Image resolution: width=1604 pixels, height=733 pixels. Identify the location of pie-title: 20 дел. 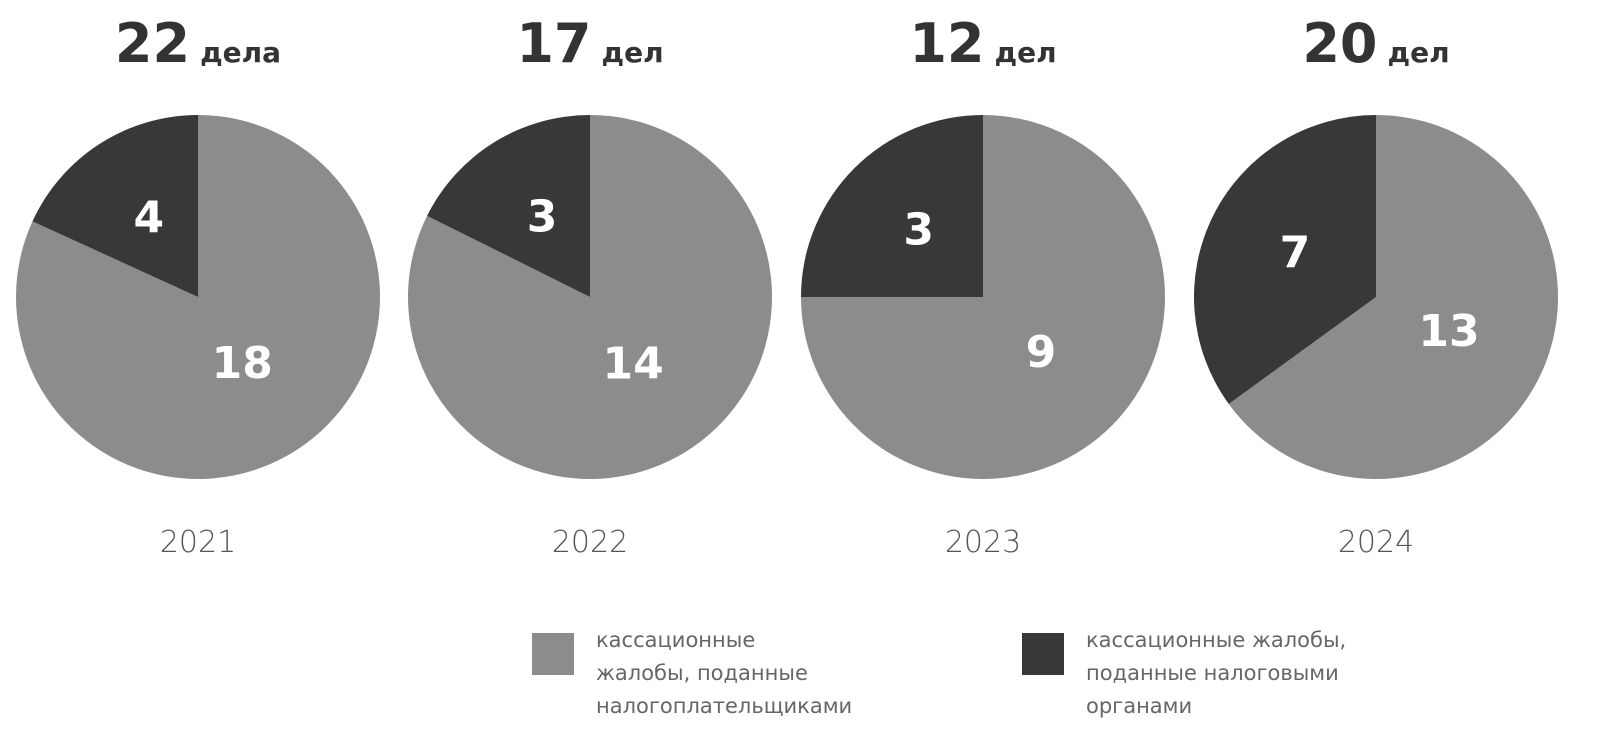
(1375, 43).